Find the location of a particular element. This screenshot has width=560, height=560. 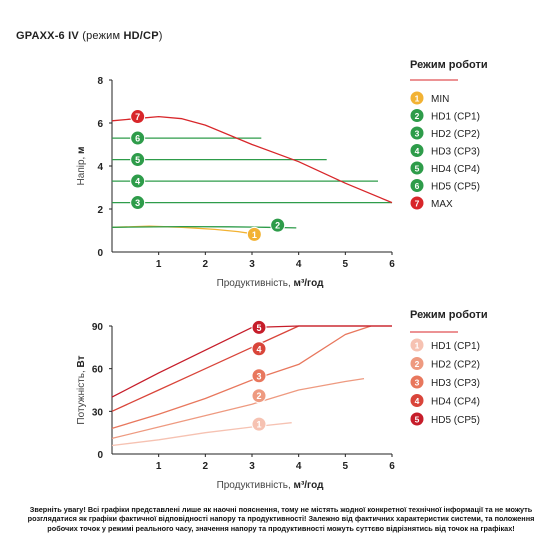

legend-marker-label: 6 is located at coordinates (417, 186).